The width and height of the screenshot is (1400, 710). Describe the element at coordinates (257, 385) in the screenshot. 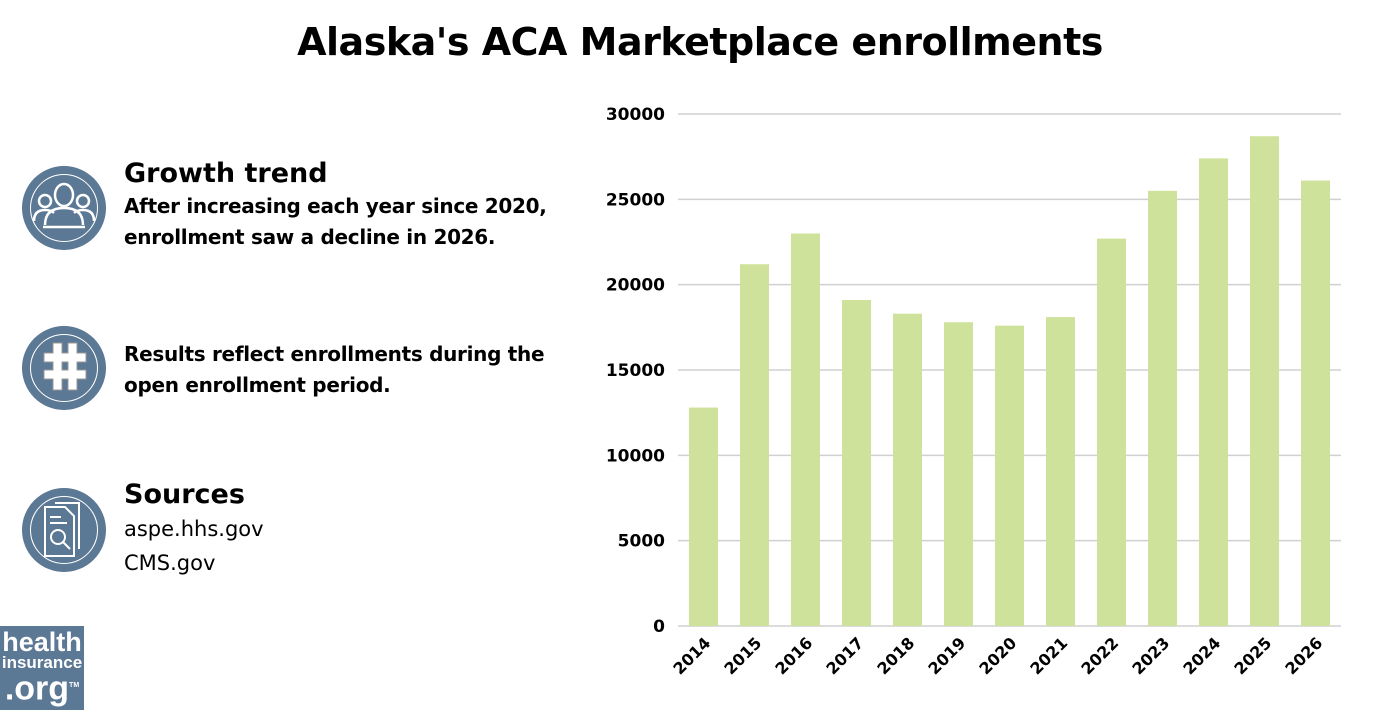

I see `note-line-2: open enrollment period.` at that location.